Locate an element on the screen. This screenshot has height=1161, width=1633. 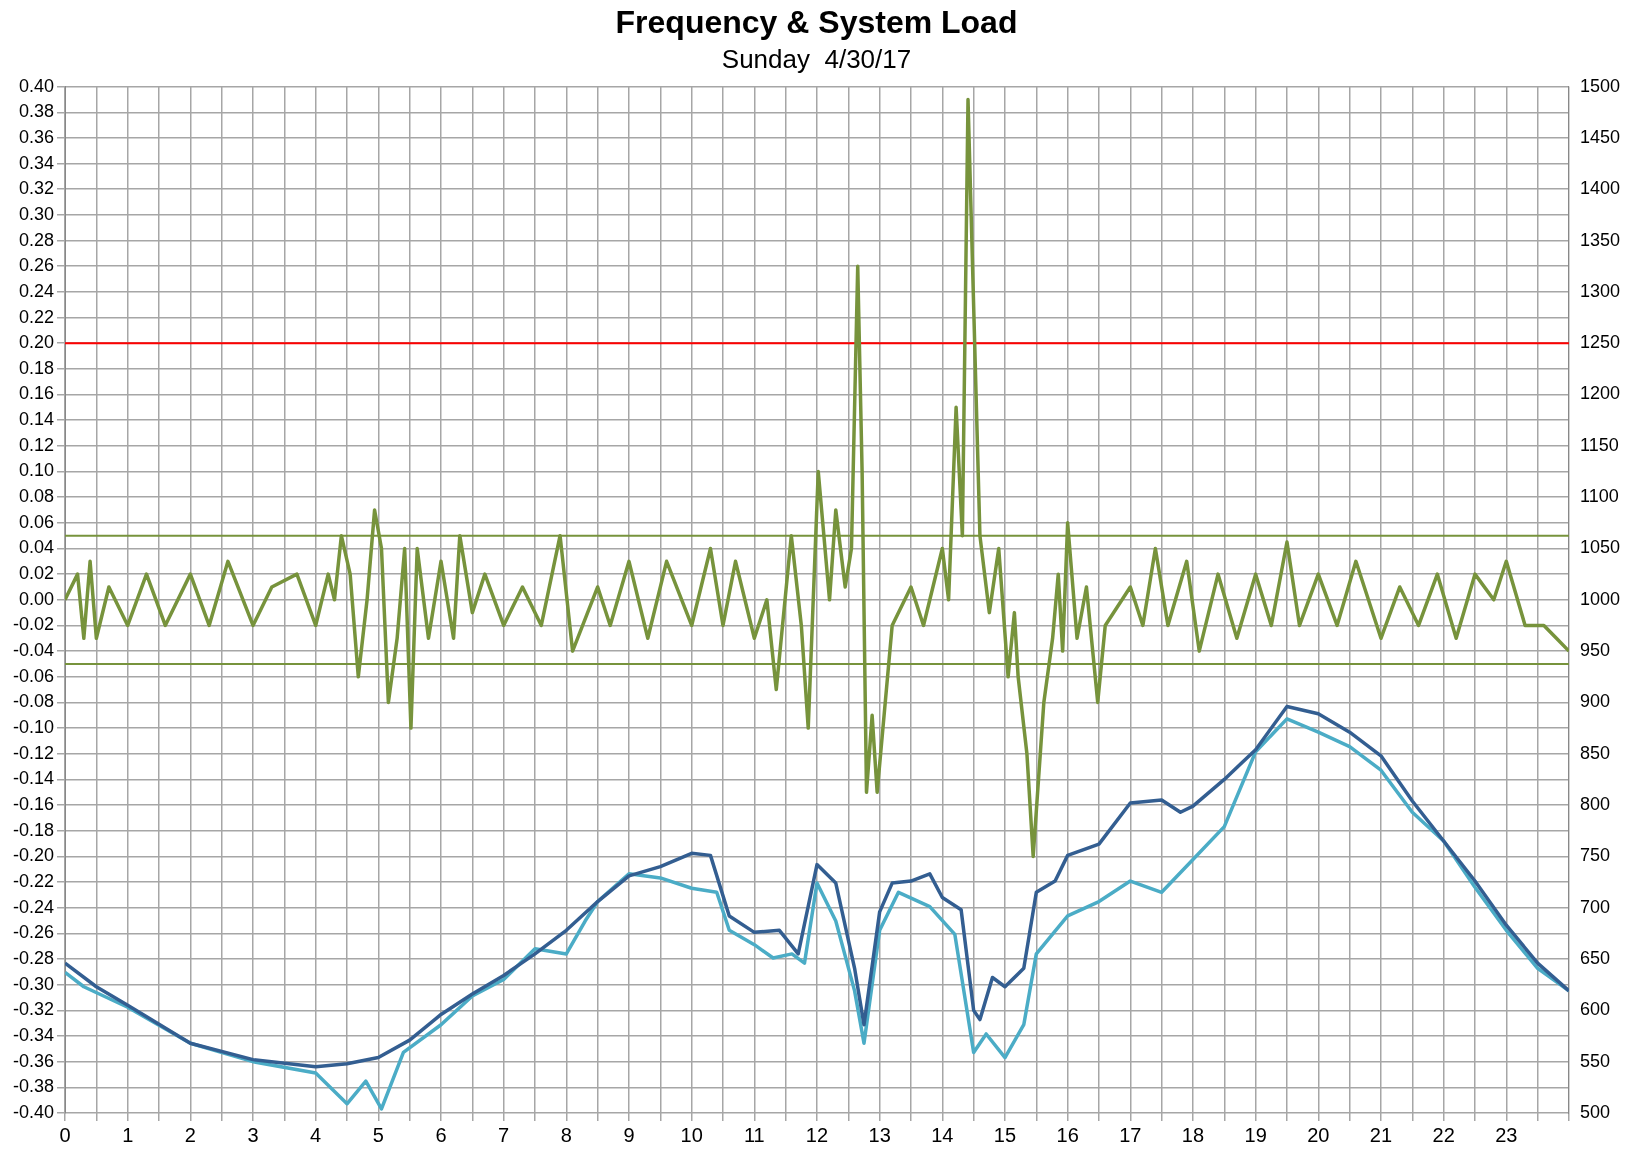
y-tick-label: 0.10 is located at coordinates (36, 470).